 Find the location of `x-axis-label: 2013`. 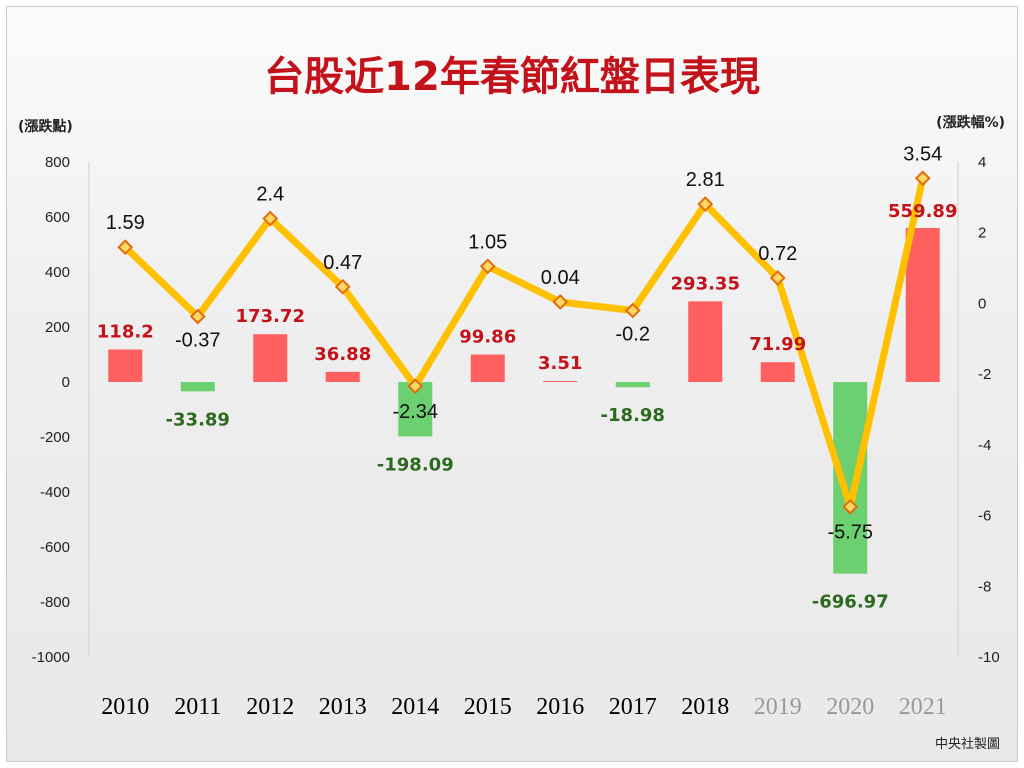

x-axis-label: 2013 is located at coordinates (343, 707).